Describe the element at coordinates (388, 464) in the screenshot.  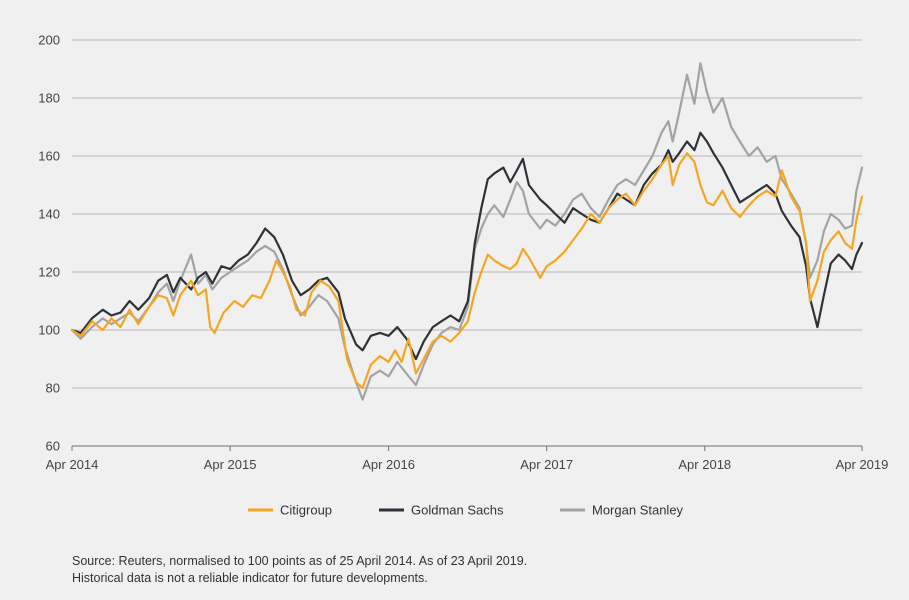
I see `x-tick-label-2: Apr 2016` at that location.